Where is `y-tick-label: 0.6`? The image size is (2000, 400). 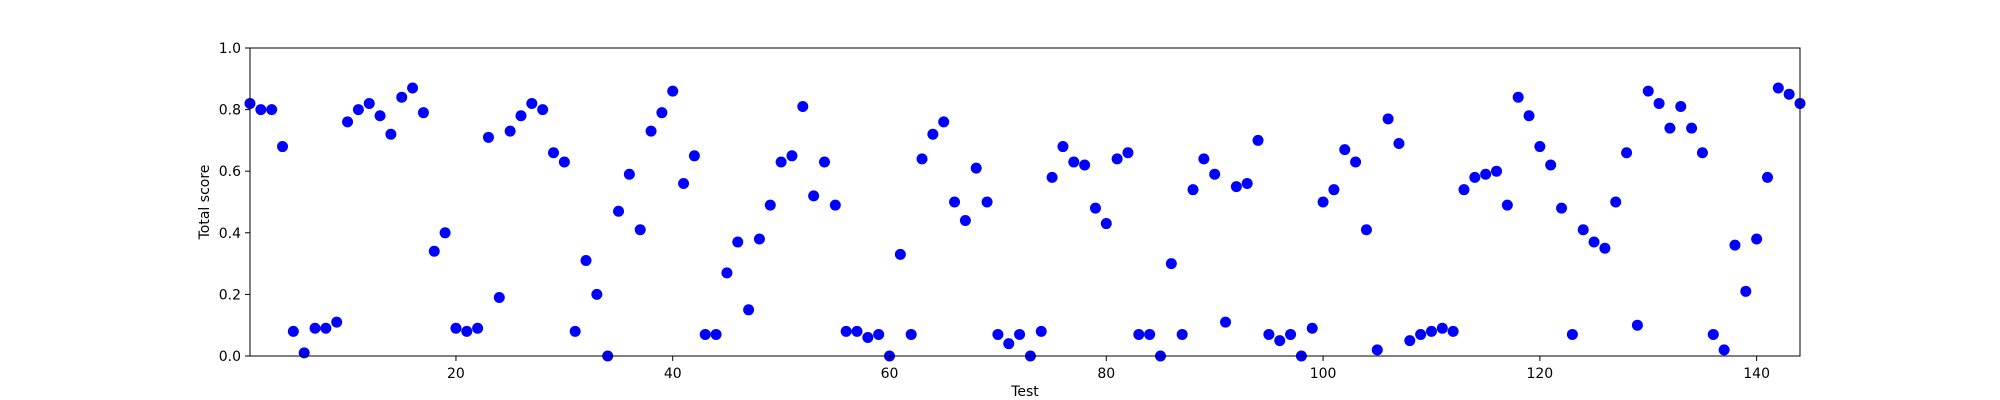
y-tick-label: 0.6 is located at coordinates (230, 172).